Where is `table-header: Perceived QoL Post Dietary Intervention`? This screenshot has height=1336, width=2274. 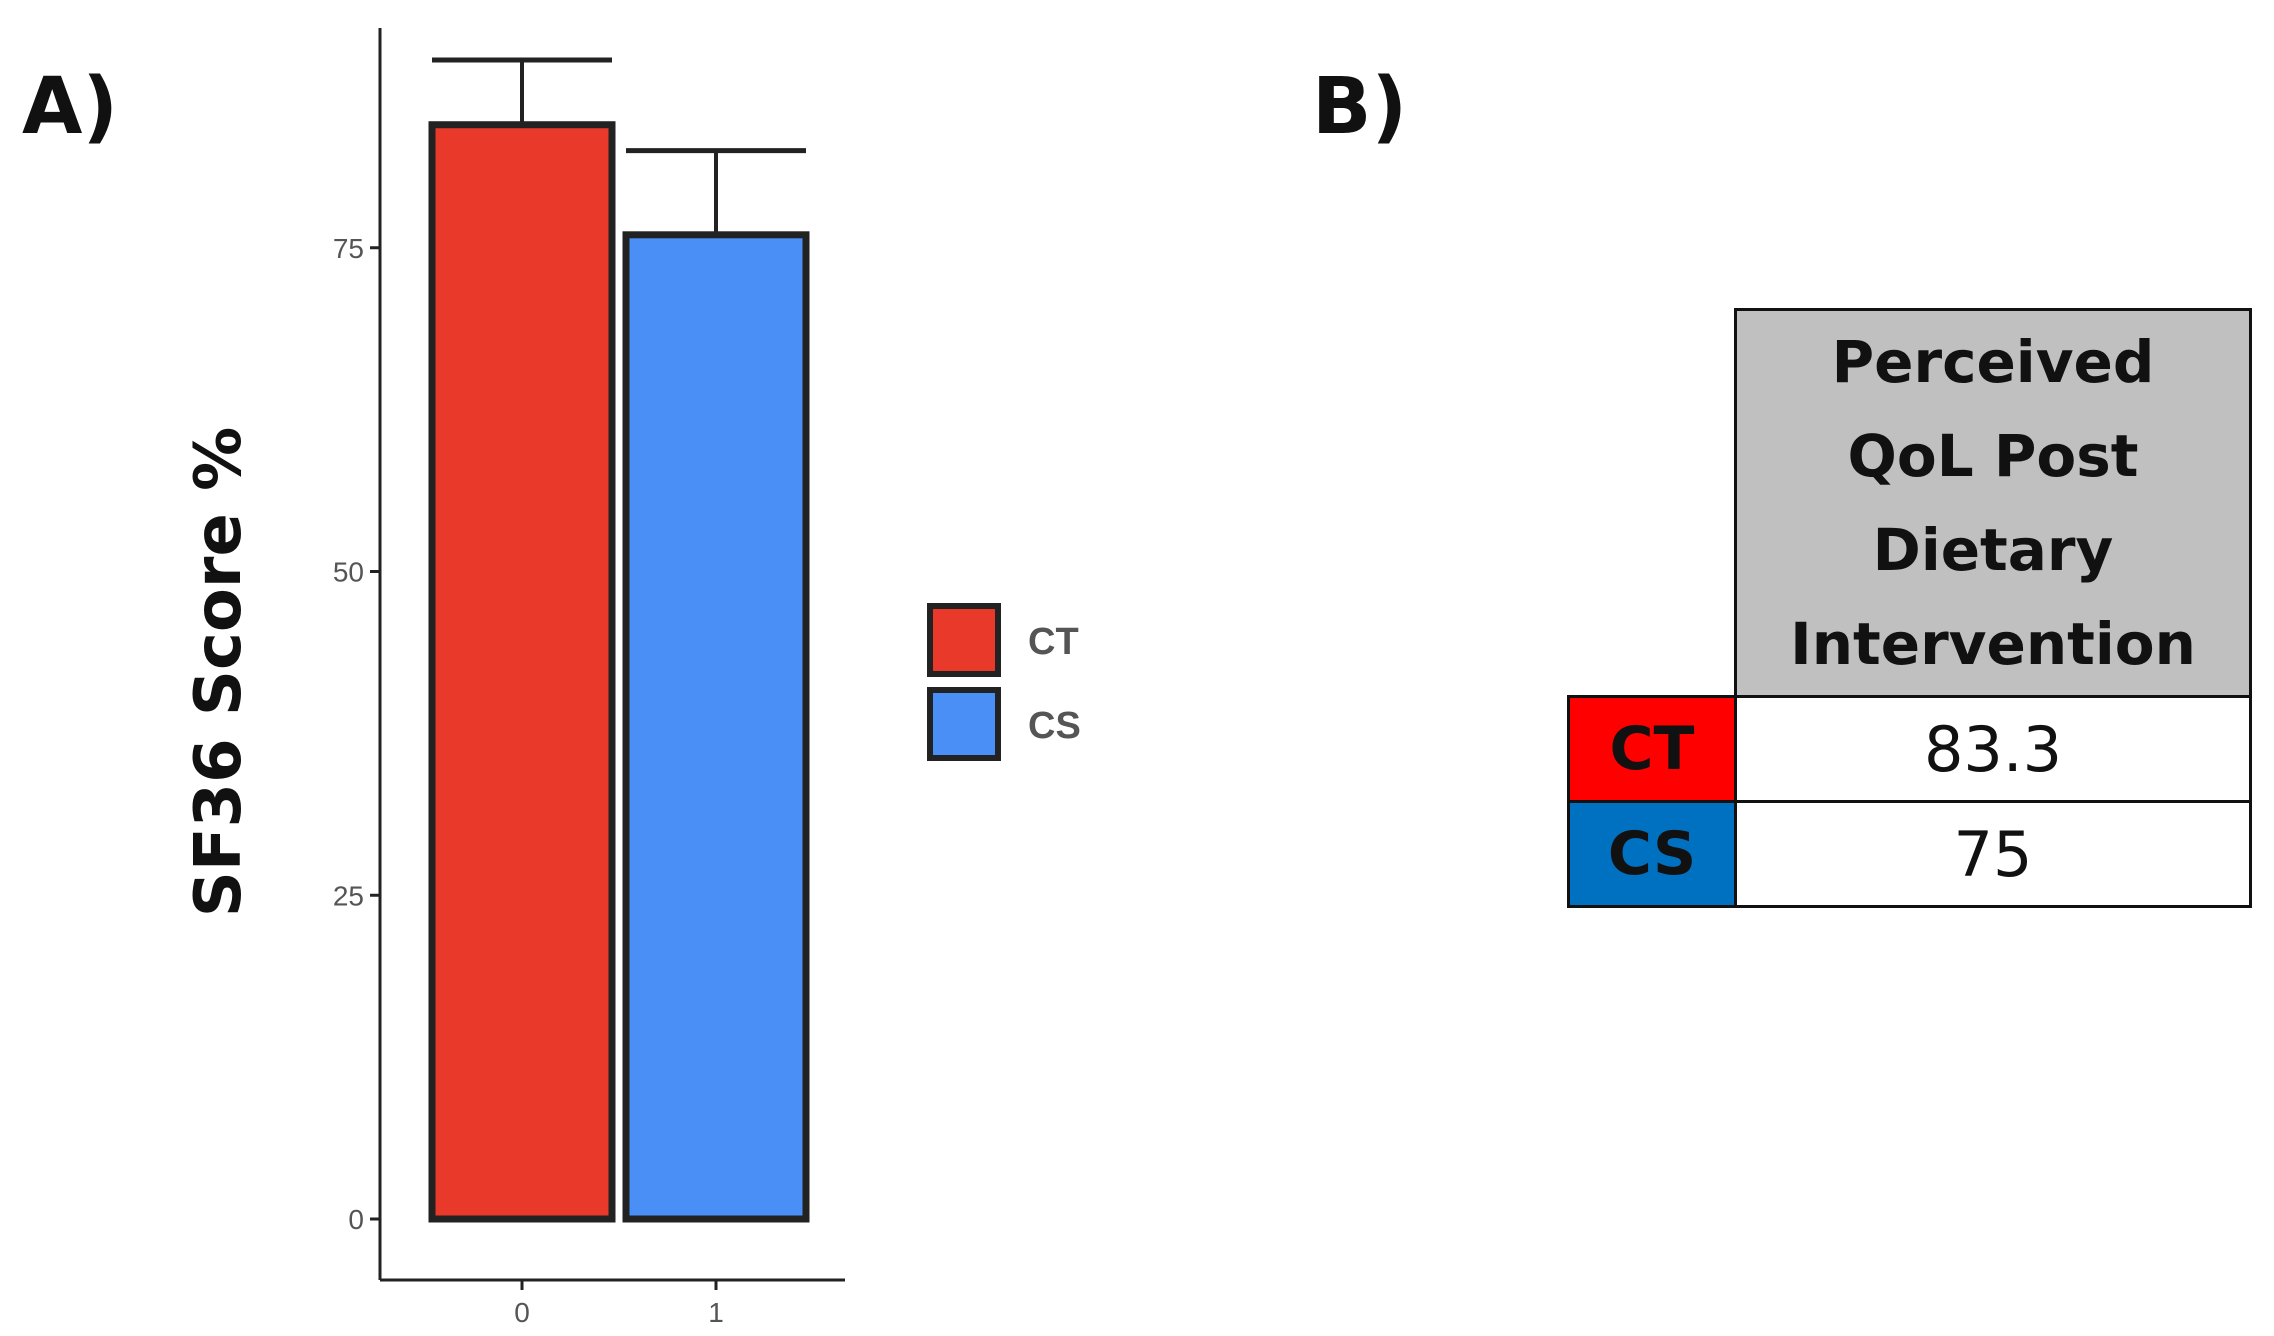 table-header: Perceived QoL Post Dietary Intervention is located at coordinates (1993, 503).